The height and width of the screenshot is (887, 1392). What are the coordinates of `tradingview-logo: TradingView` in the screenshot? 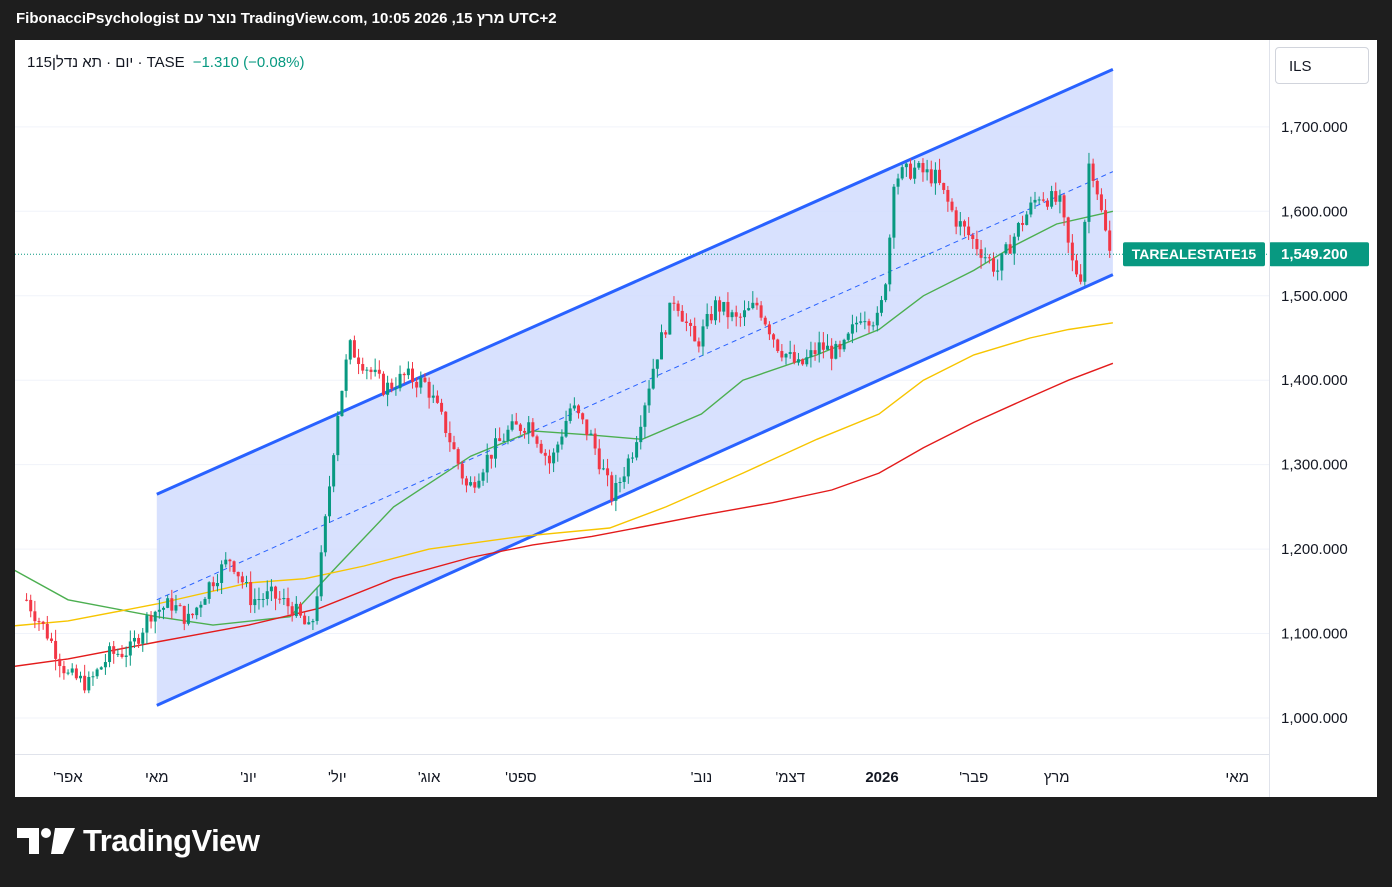 It's located at (138, 841).